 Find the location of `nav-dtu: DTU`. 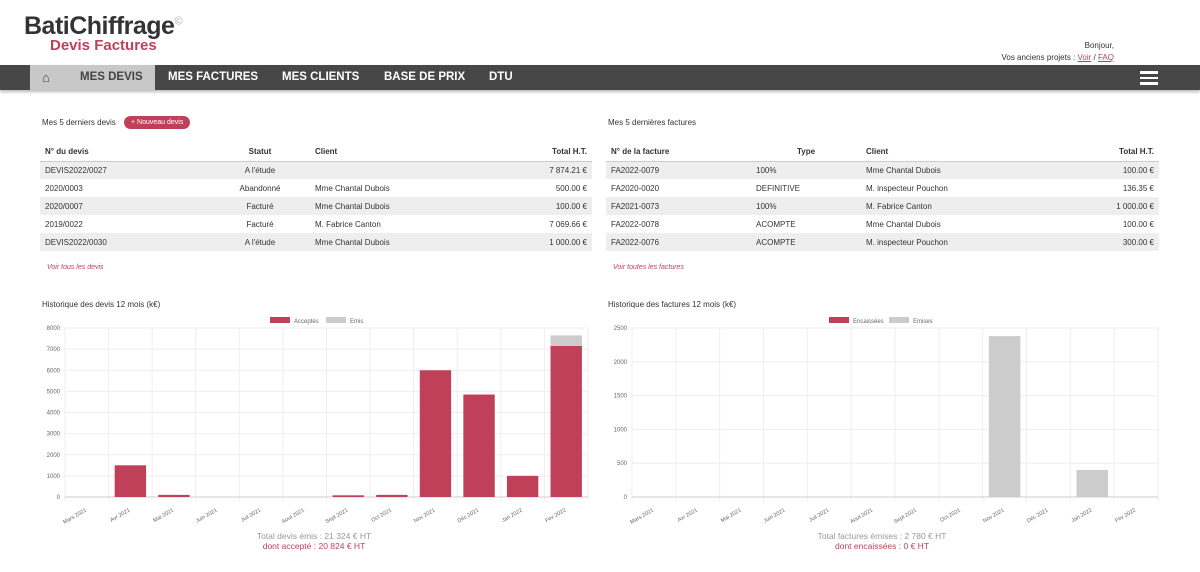

nav-dtu: DTU is located at coordinates (501, 77).